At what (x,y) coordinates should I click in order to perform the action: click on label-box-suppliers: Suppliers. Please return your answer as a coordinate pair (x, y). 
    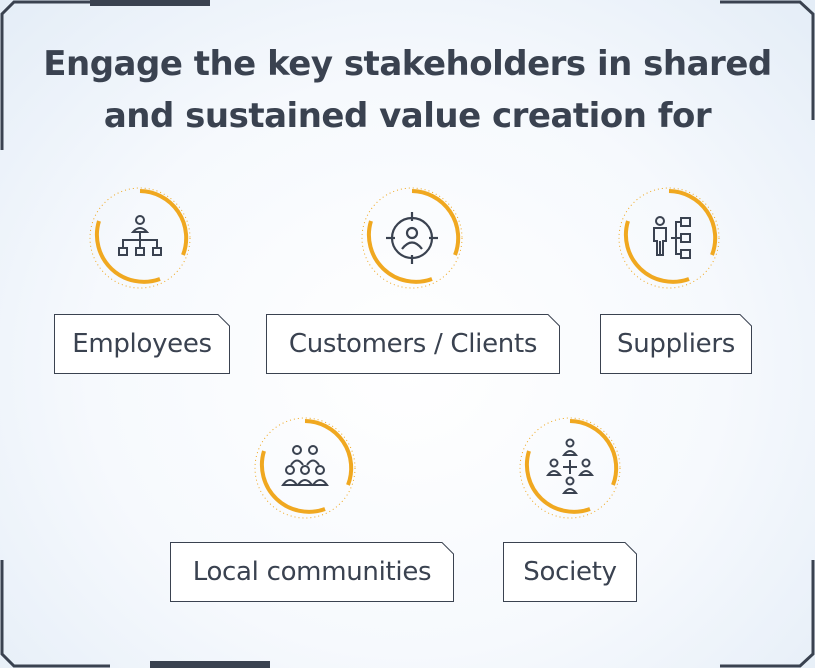
    Looking at the image, I should click on (676, 344).